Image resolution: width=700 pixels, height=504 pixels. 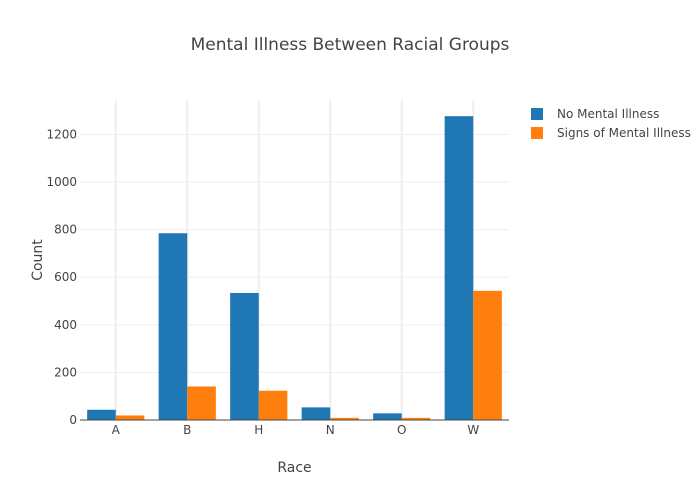 I want to click on bar-no-mental-illness-n, so click(x=316, y=413).